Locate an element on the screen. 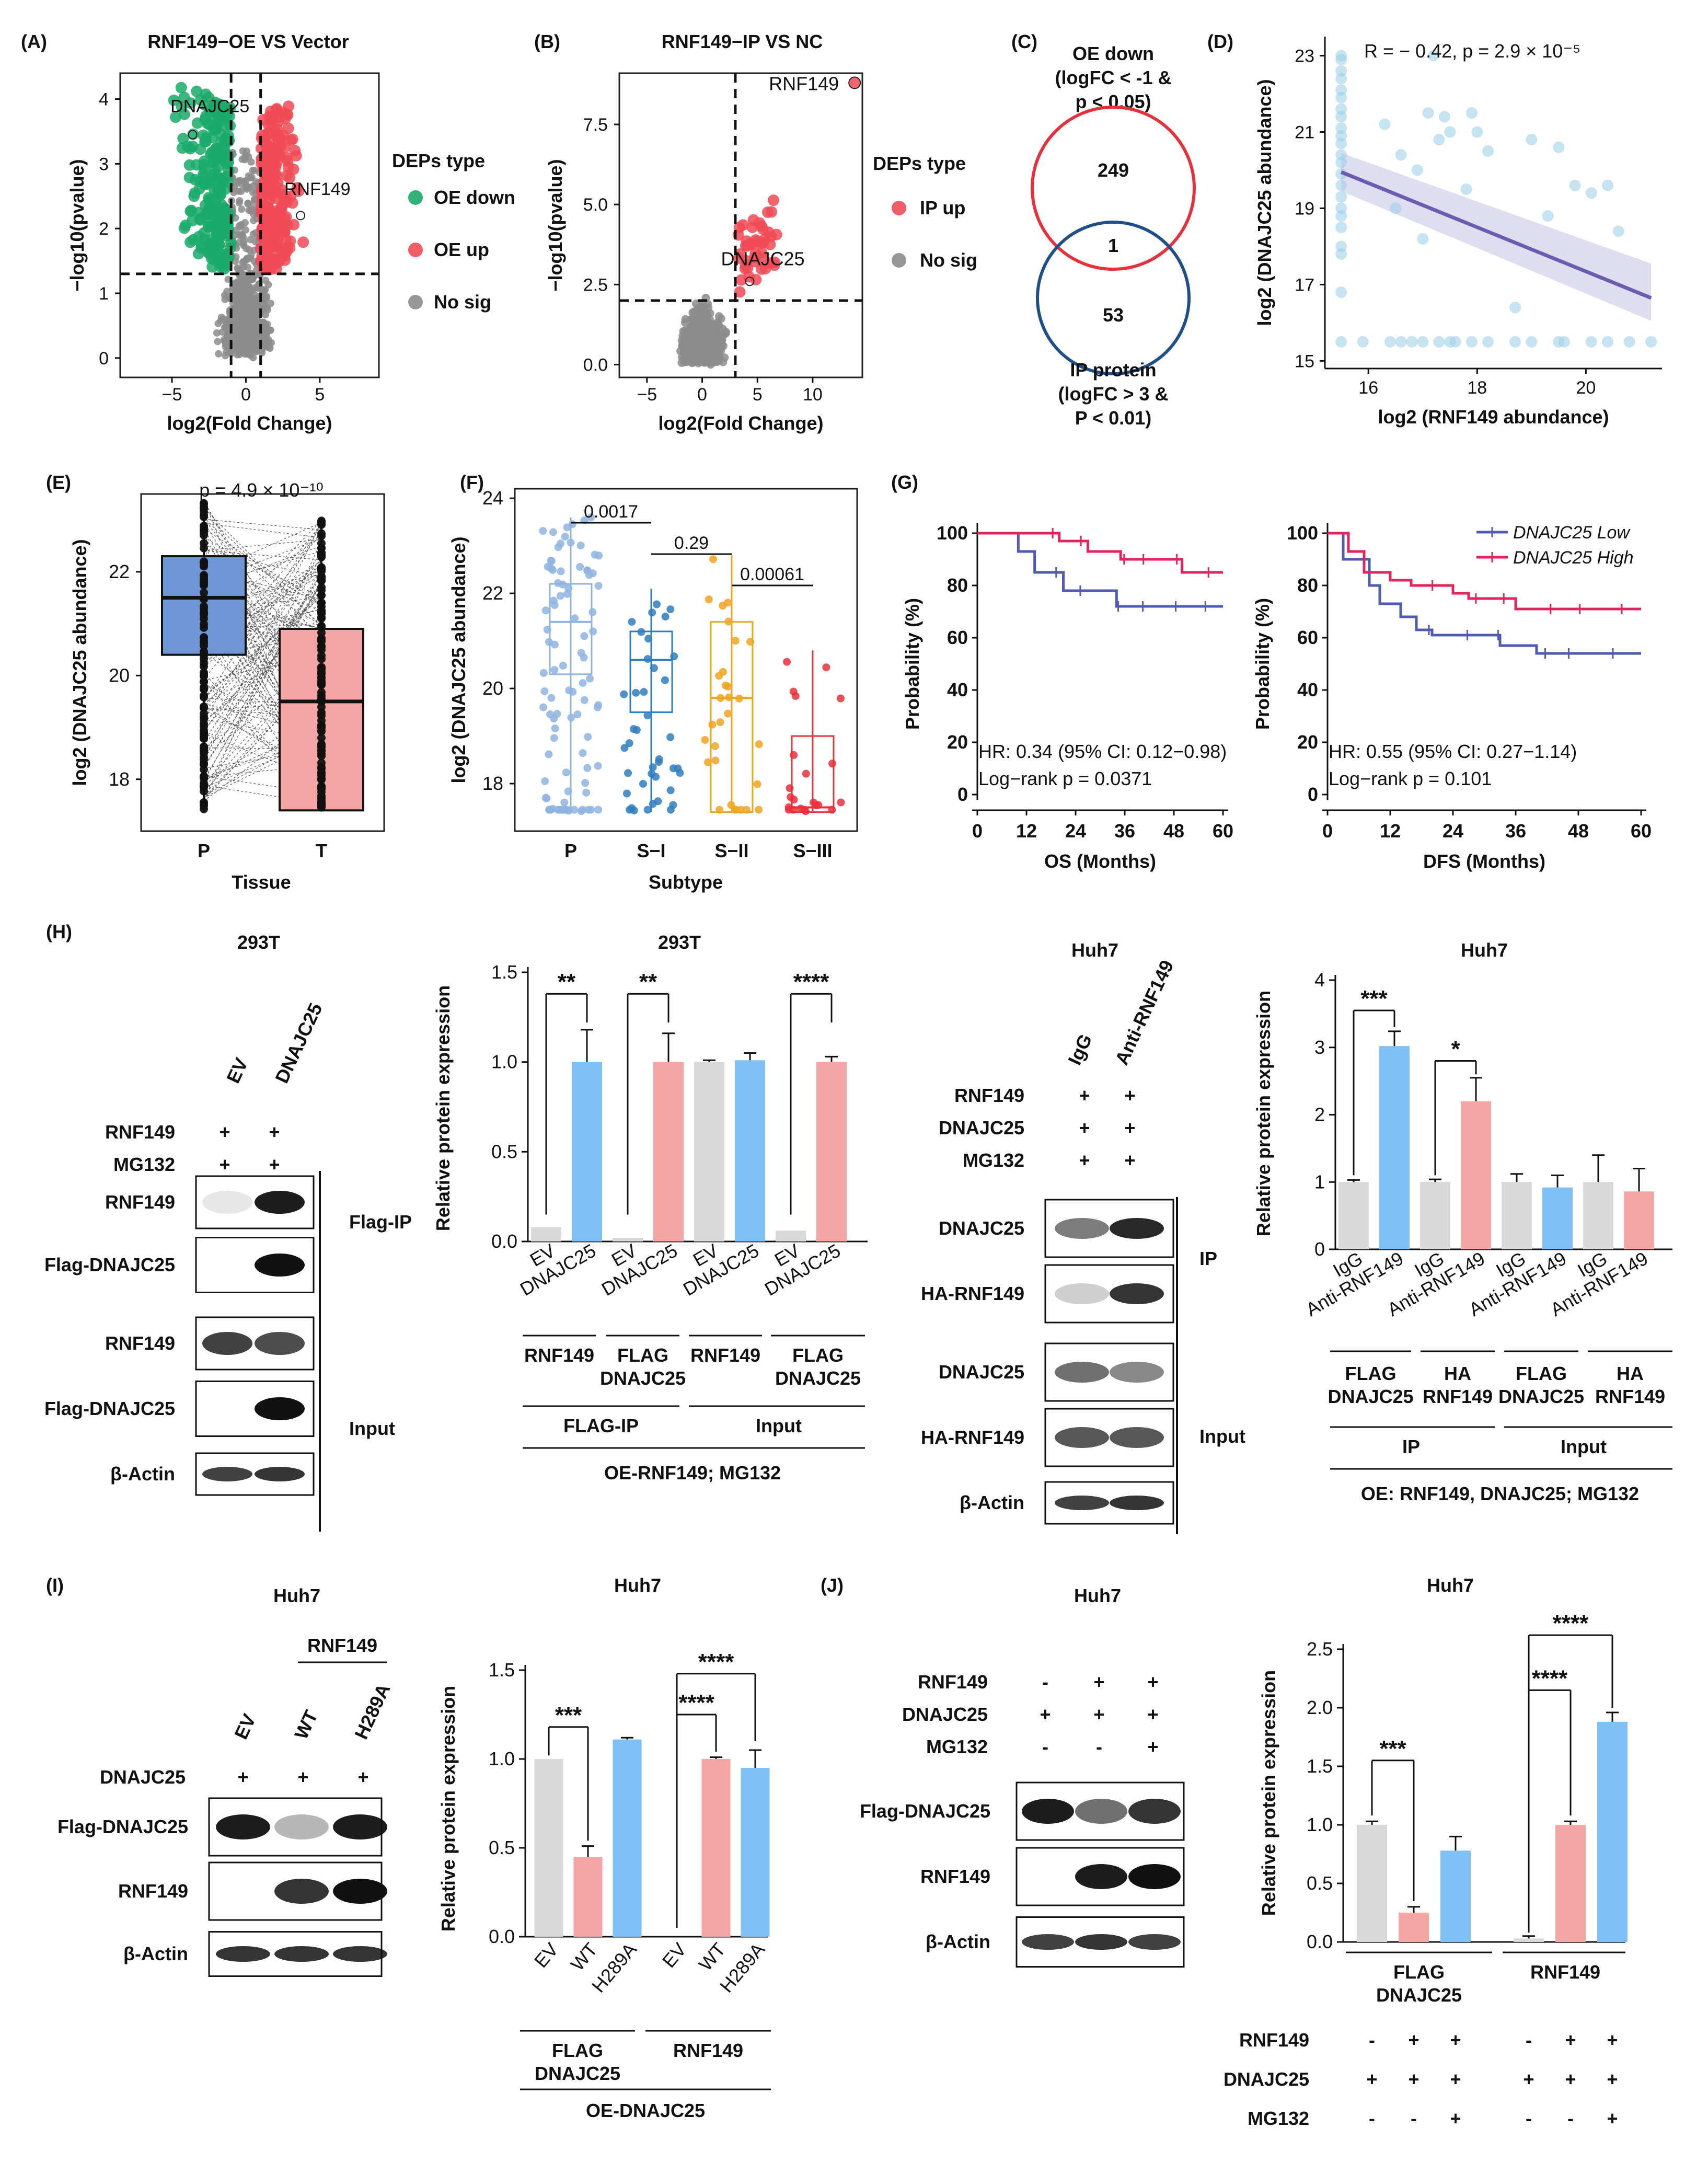  sign: - is located at coordinates (1529, 2040).